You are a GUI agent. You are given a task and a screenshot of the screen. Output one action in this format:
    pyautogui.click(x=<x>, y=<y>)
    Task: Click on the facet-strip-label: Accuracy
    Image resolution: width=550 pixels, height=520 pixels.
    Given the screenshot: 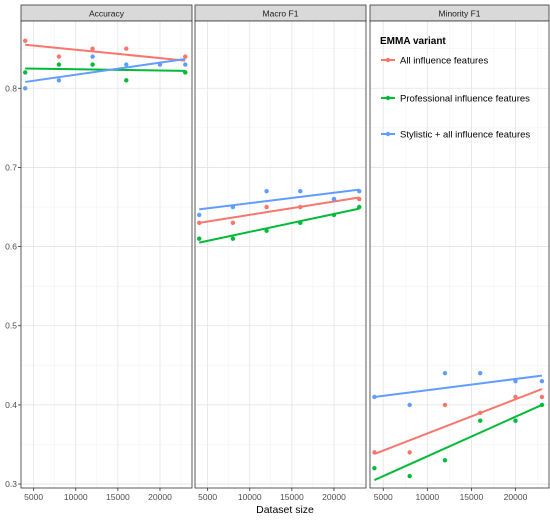 What is the action you would take?
    pyautogui.click(x=107, y=14)
    